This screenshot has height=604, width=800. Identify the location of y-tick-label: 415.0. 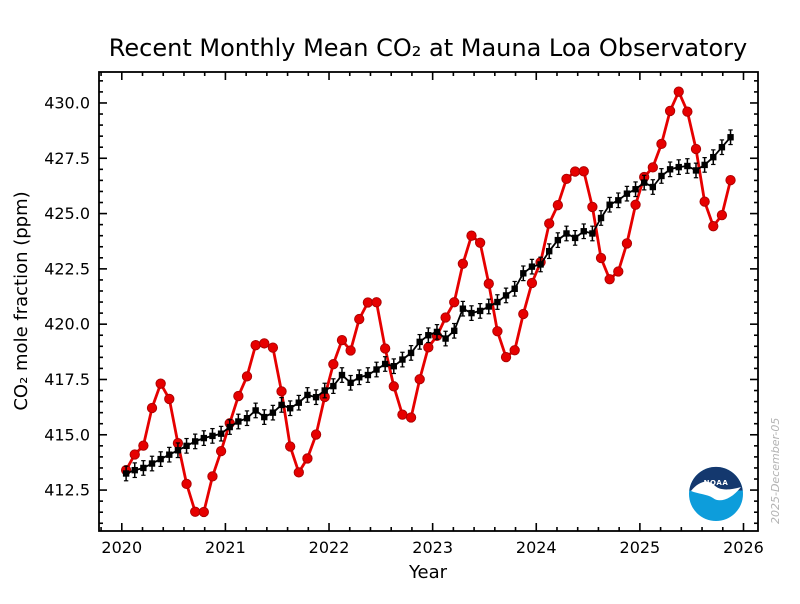
(67, 434).